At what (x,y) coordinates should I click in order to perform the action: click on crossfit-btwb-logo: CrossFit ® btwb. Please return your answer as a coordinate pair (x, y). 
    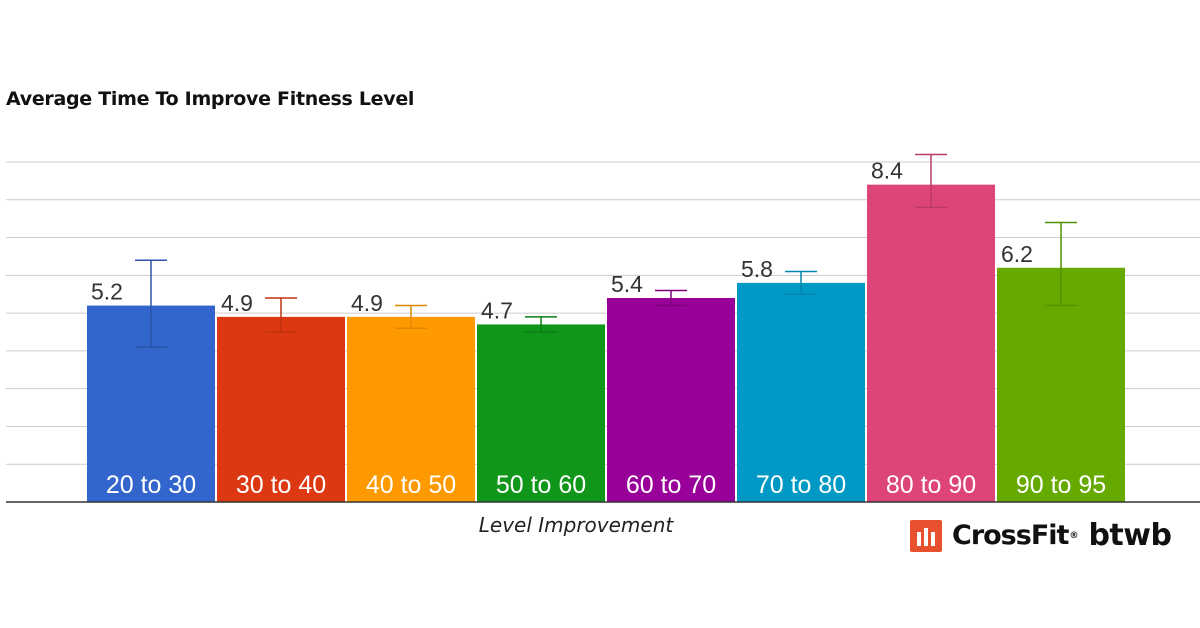
    Looking at the image, I should click on (1041, 535).